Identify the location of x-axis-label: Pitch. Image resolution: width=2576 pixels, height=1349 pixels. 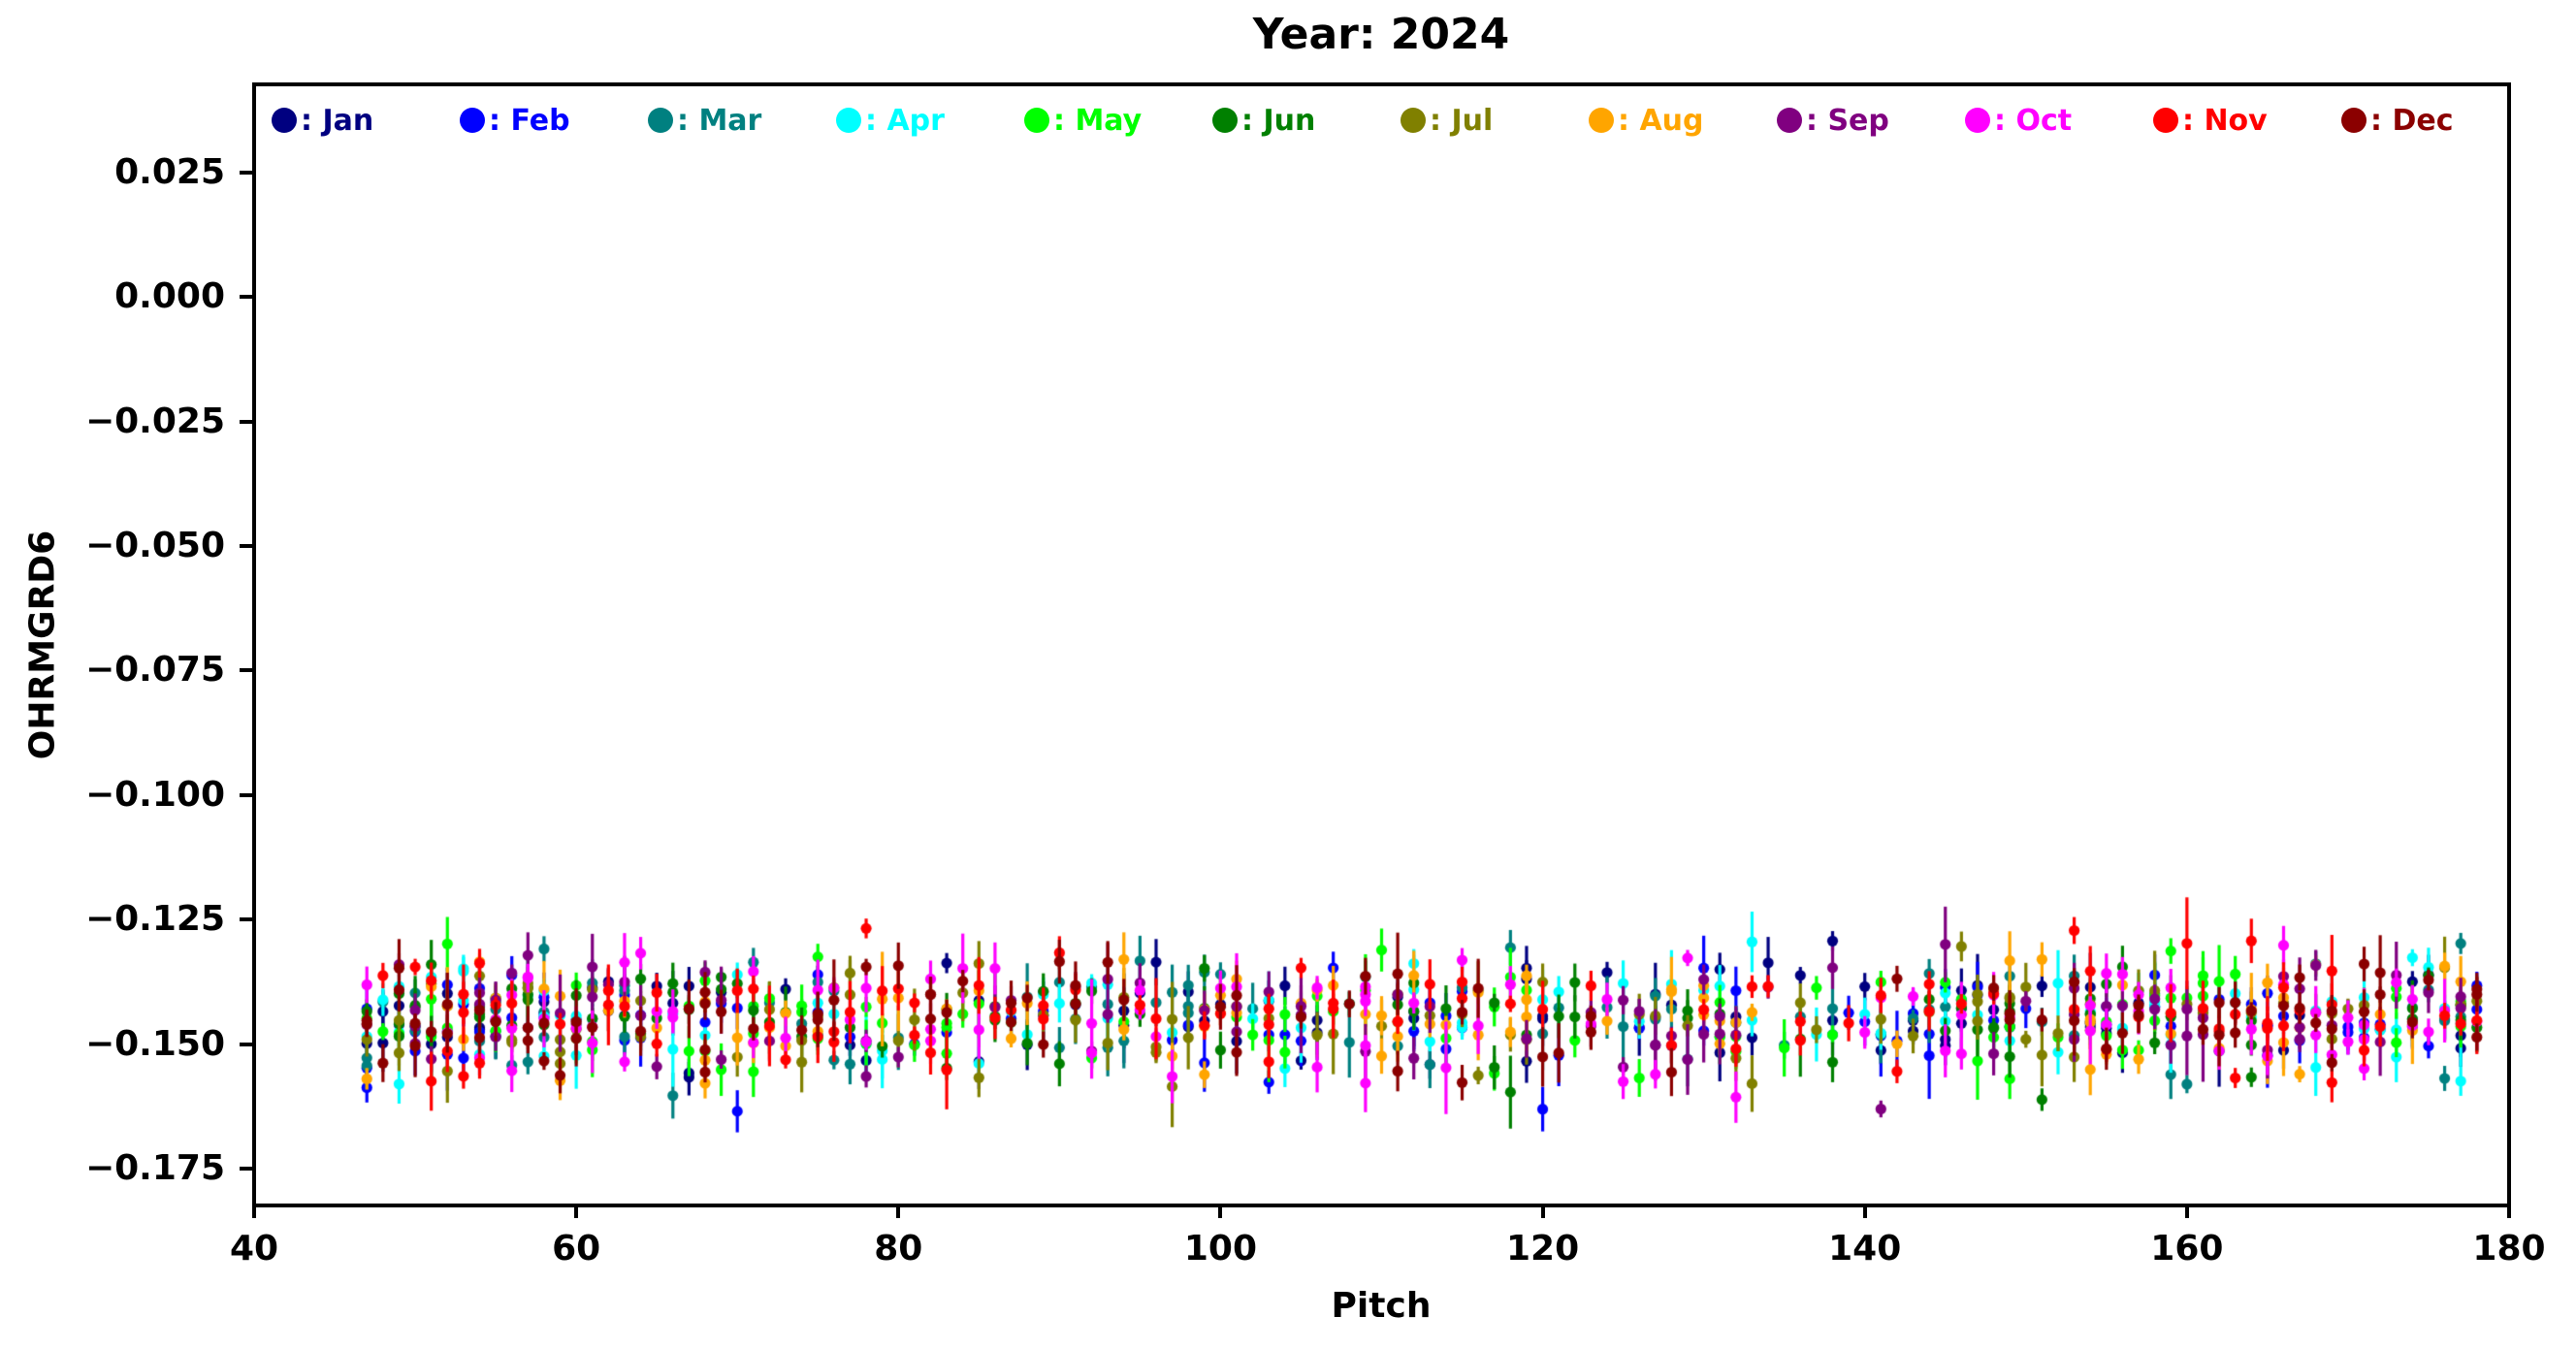
(1381, 1306).